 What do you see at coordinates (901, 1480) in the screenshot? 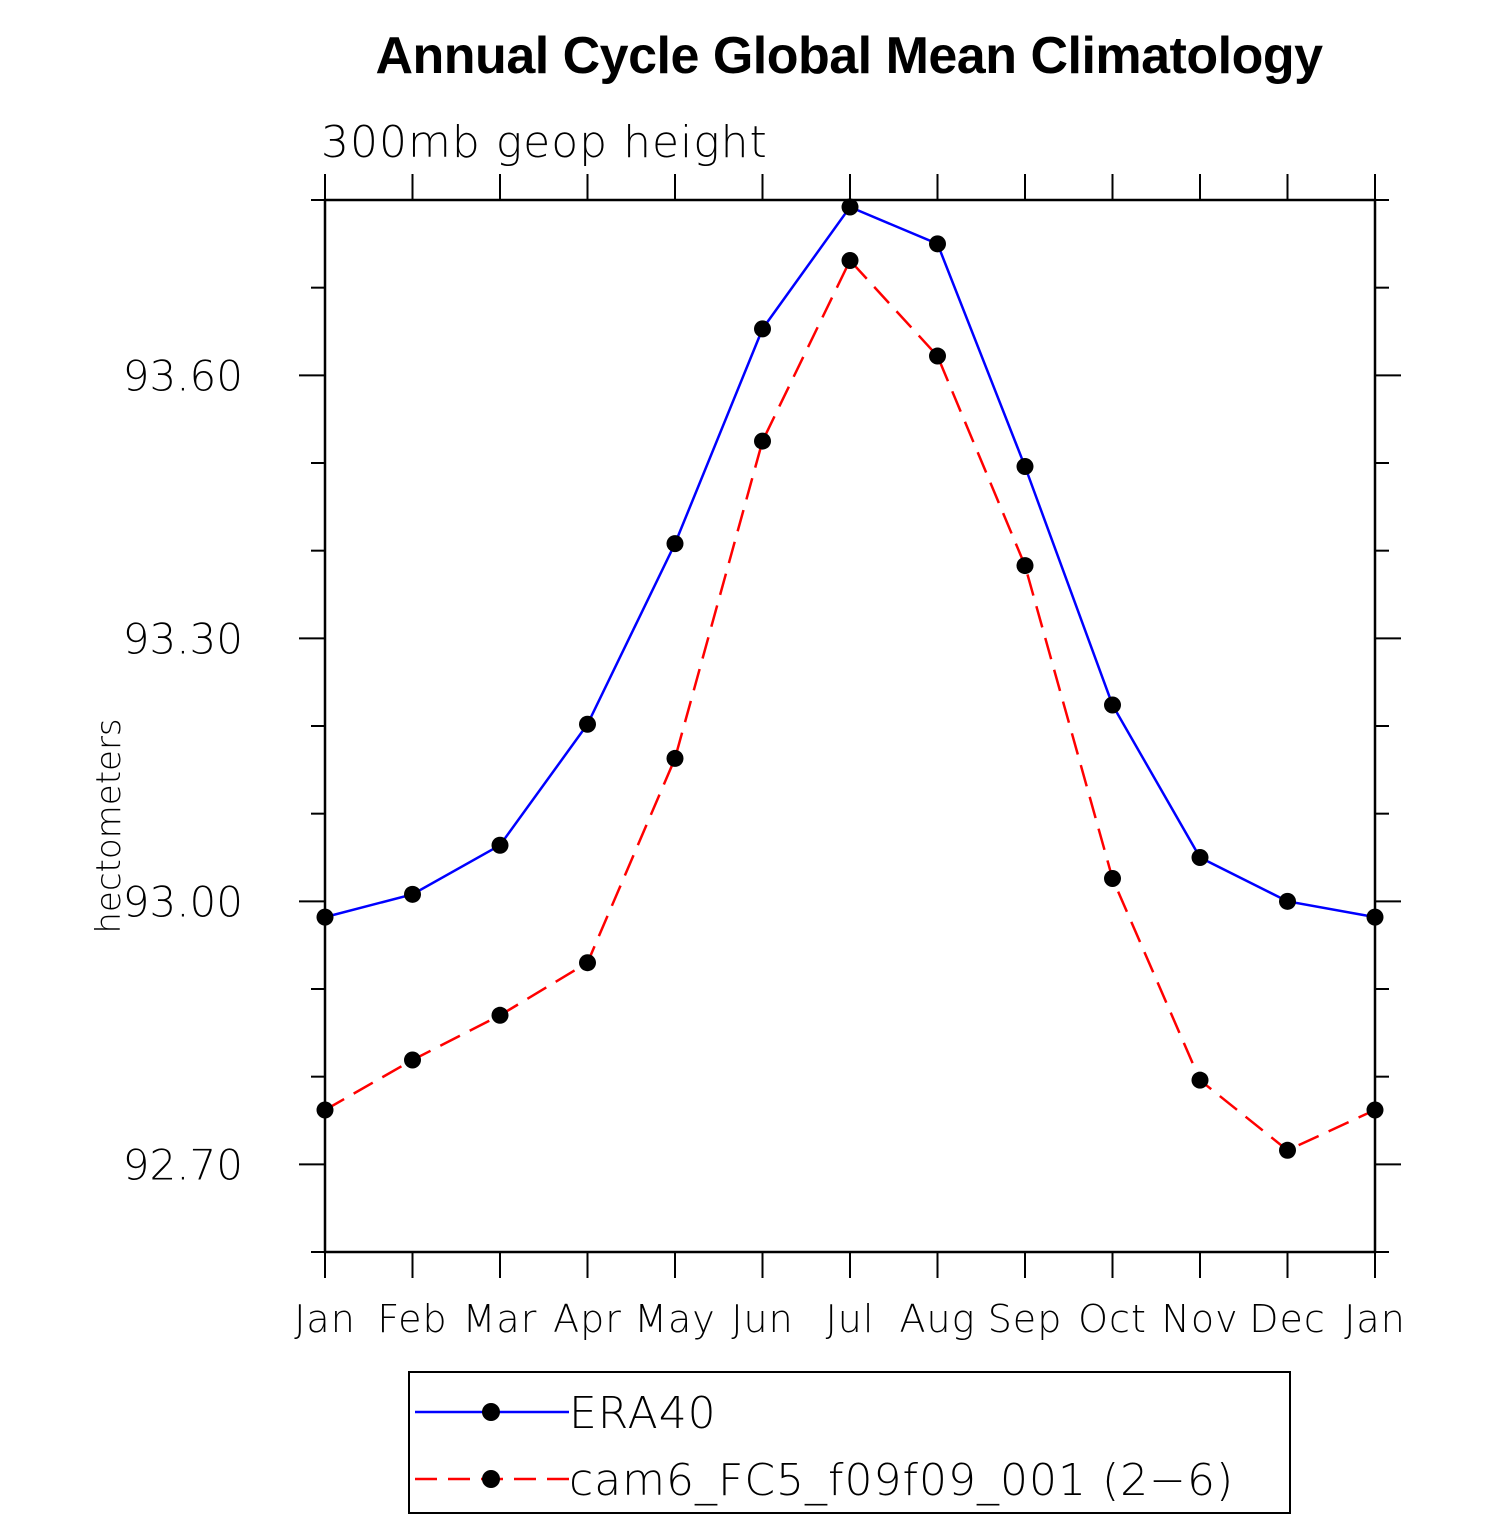
I see `legend-label-2: cam6_FC5_f09f09_001 (2−6)` at bounding box center [901, 1480].